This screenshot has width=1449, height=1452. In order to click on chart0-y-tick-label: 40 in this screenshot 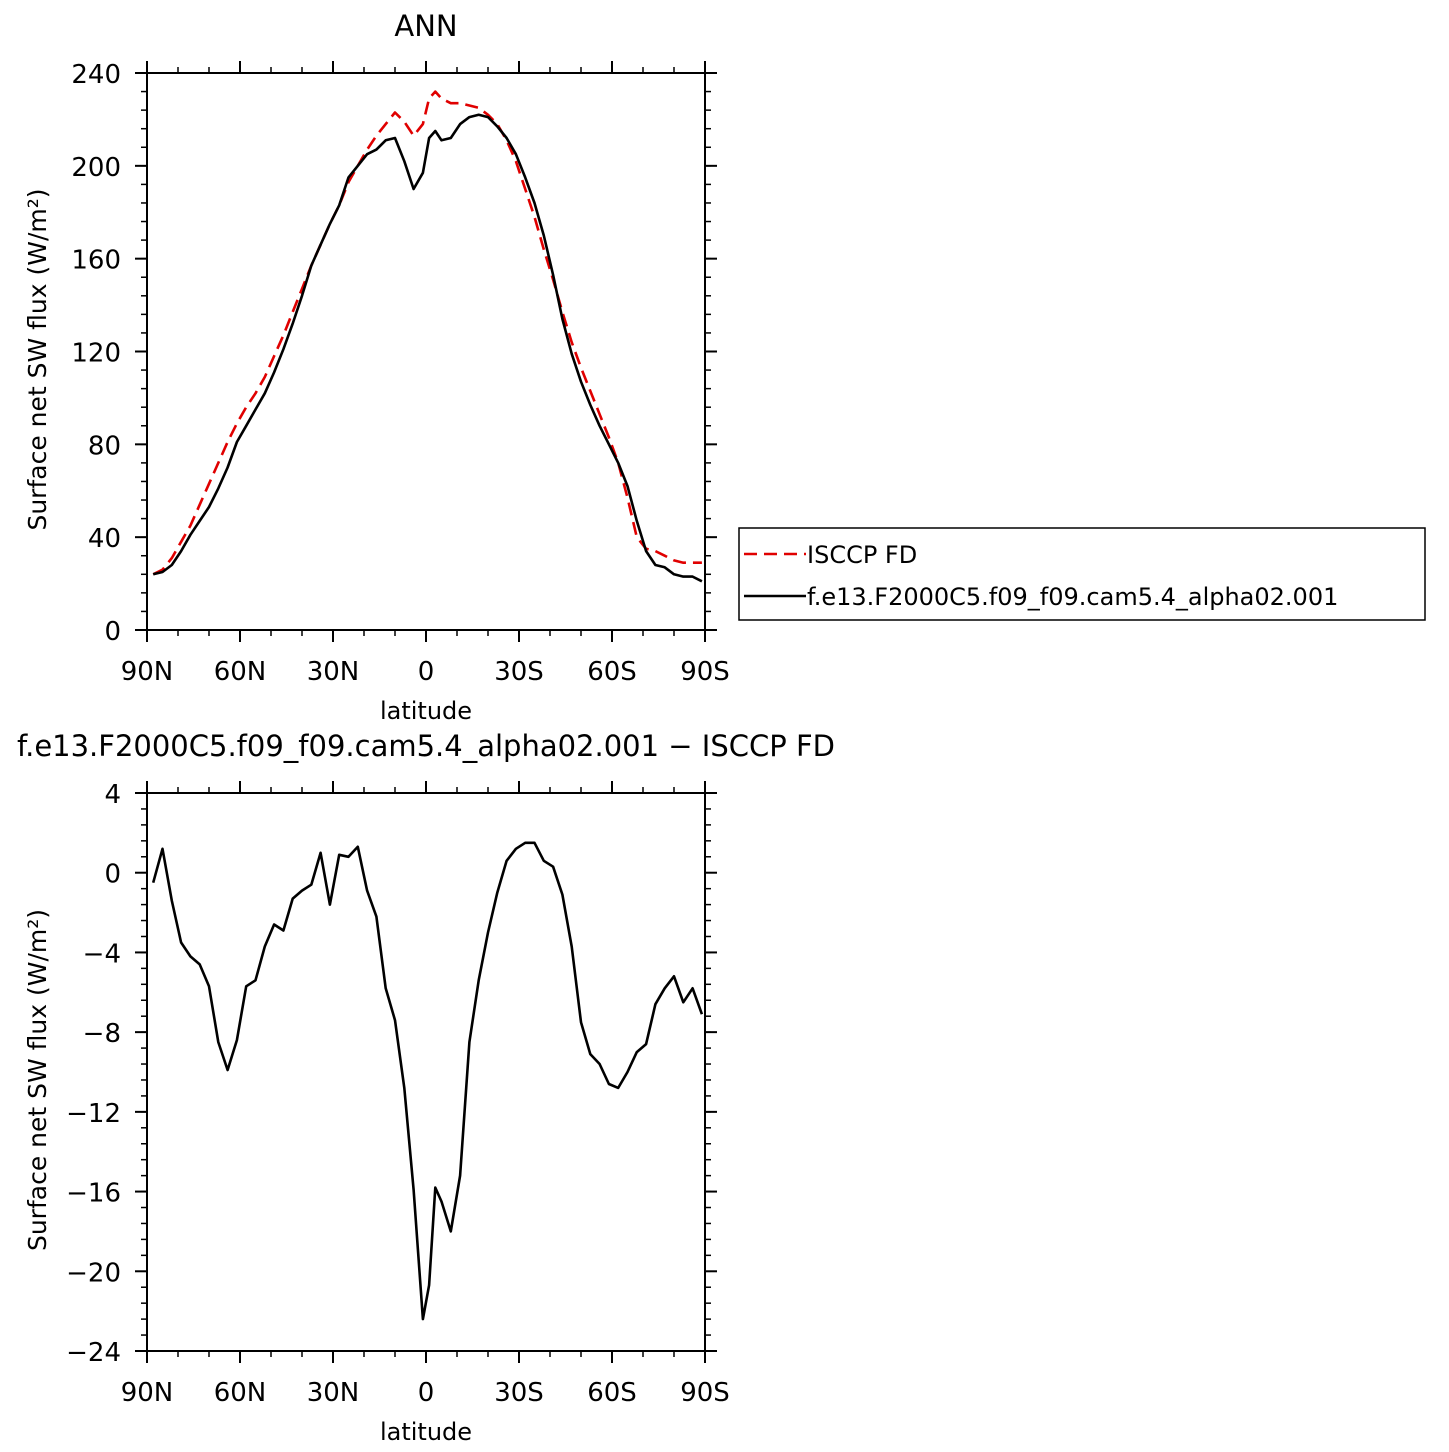, I will do `click(104, 539)`.